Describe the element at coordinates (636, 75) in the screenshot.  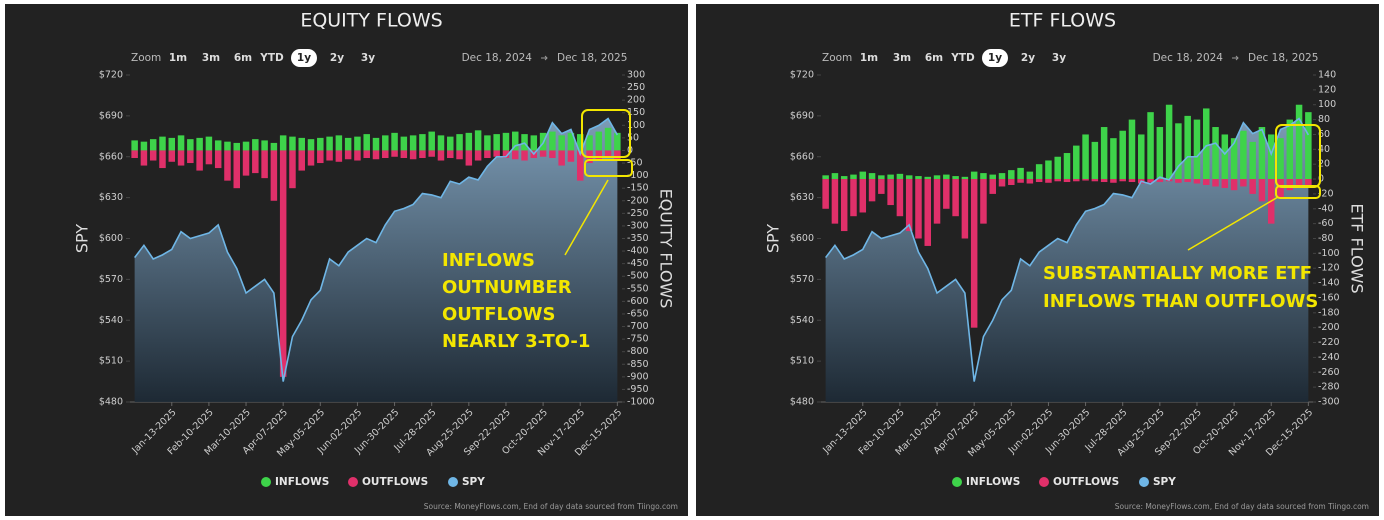
I see `y2-tick-label: 300` at that location.